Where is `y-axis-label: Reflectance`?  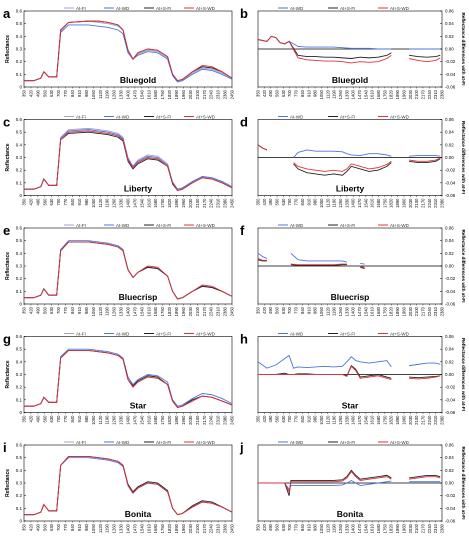 y-axis-label: Reflectance is located at coordinates (8, 49).